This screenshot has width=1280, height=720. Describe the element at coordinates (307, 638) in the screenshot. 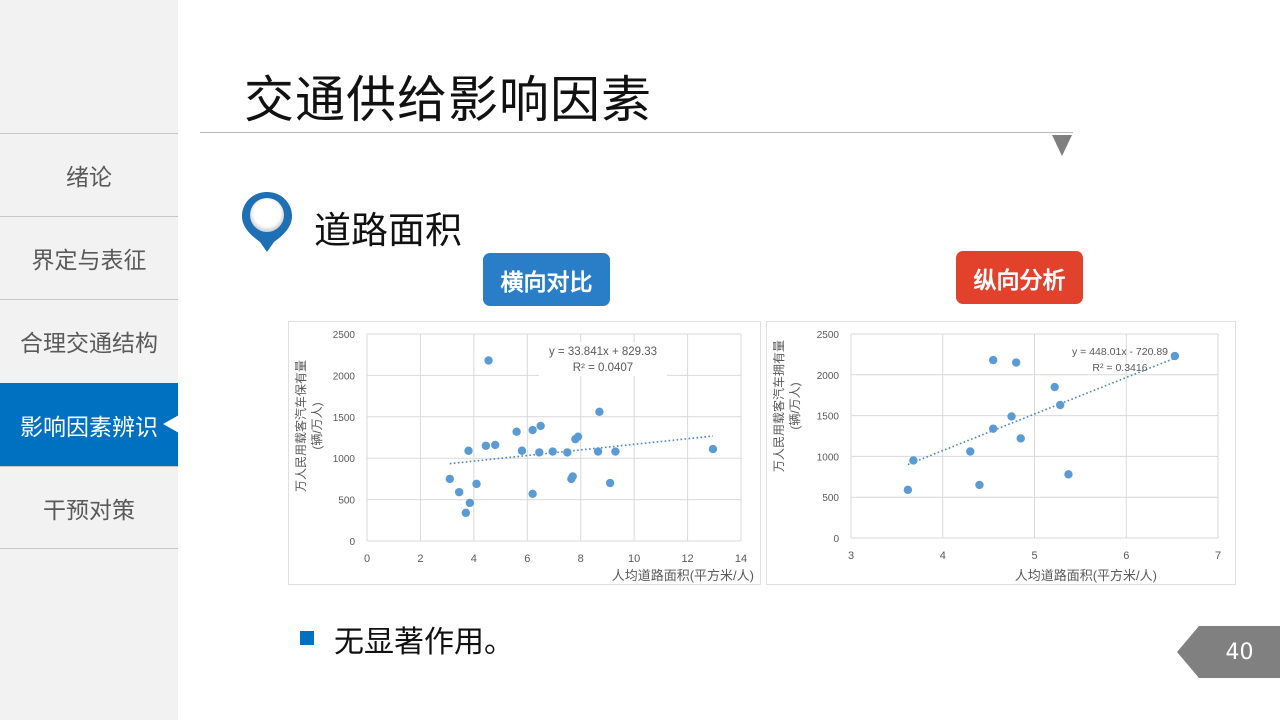

I see `square-bullet-icon` at that location.